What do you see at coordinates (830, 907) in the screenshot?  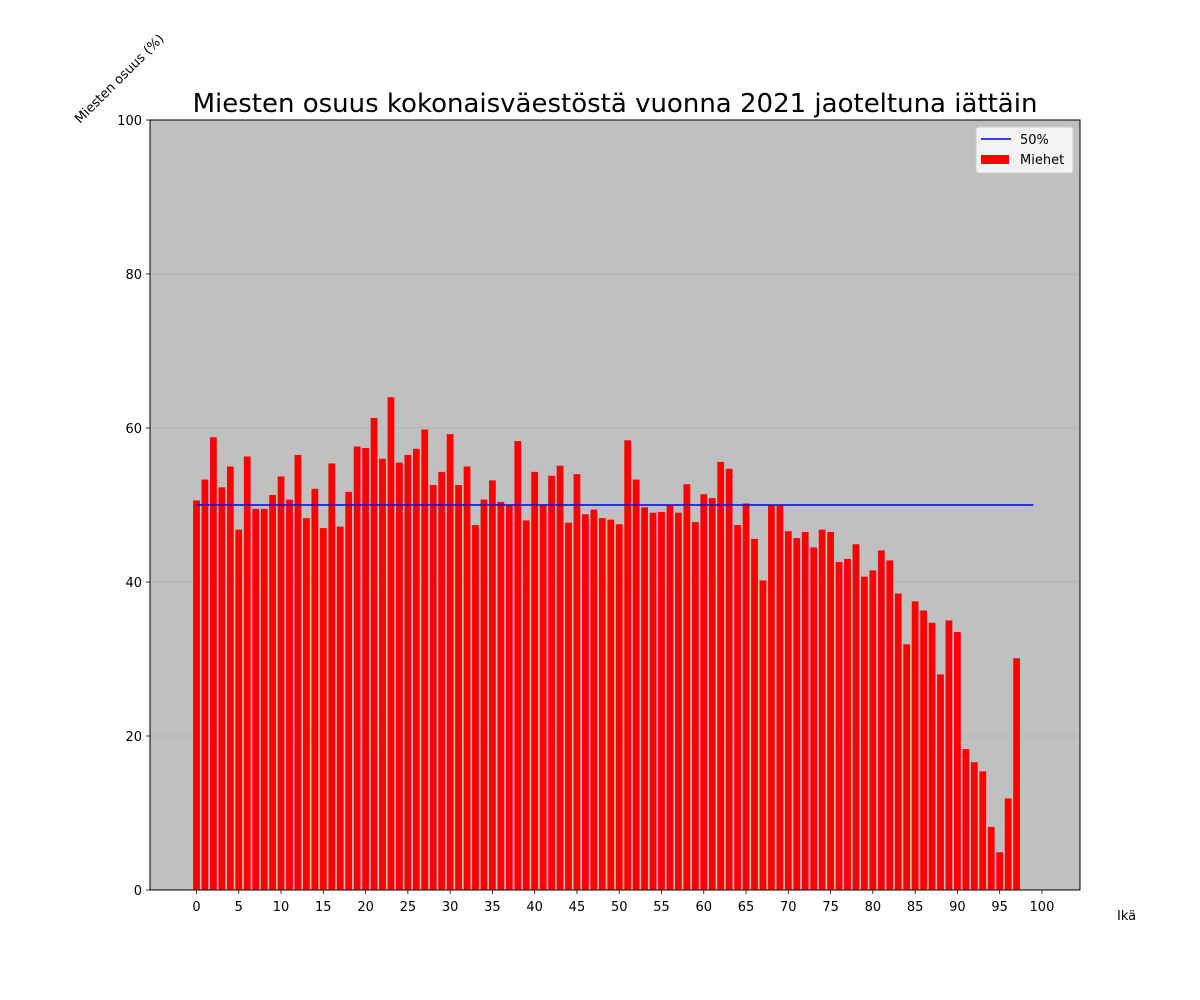 I see `x-tick-label-75: 75` at bounding box center [830, 907].